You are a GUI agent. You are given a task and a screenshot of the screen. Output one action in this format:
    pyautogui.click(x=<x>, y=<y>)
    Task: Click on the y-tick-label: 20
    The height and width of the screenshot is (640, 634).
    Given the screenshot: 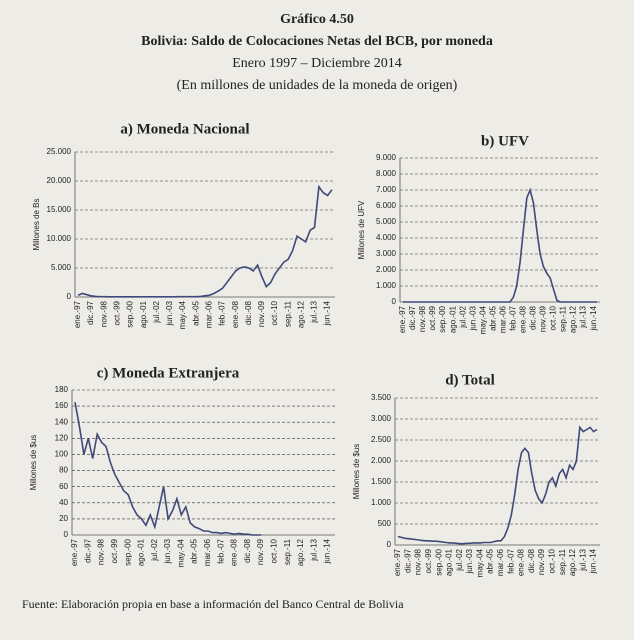 What is the action you would take?
    pyautogui.click(x=63, y=518)
    